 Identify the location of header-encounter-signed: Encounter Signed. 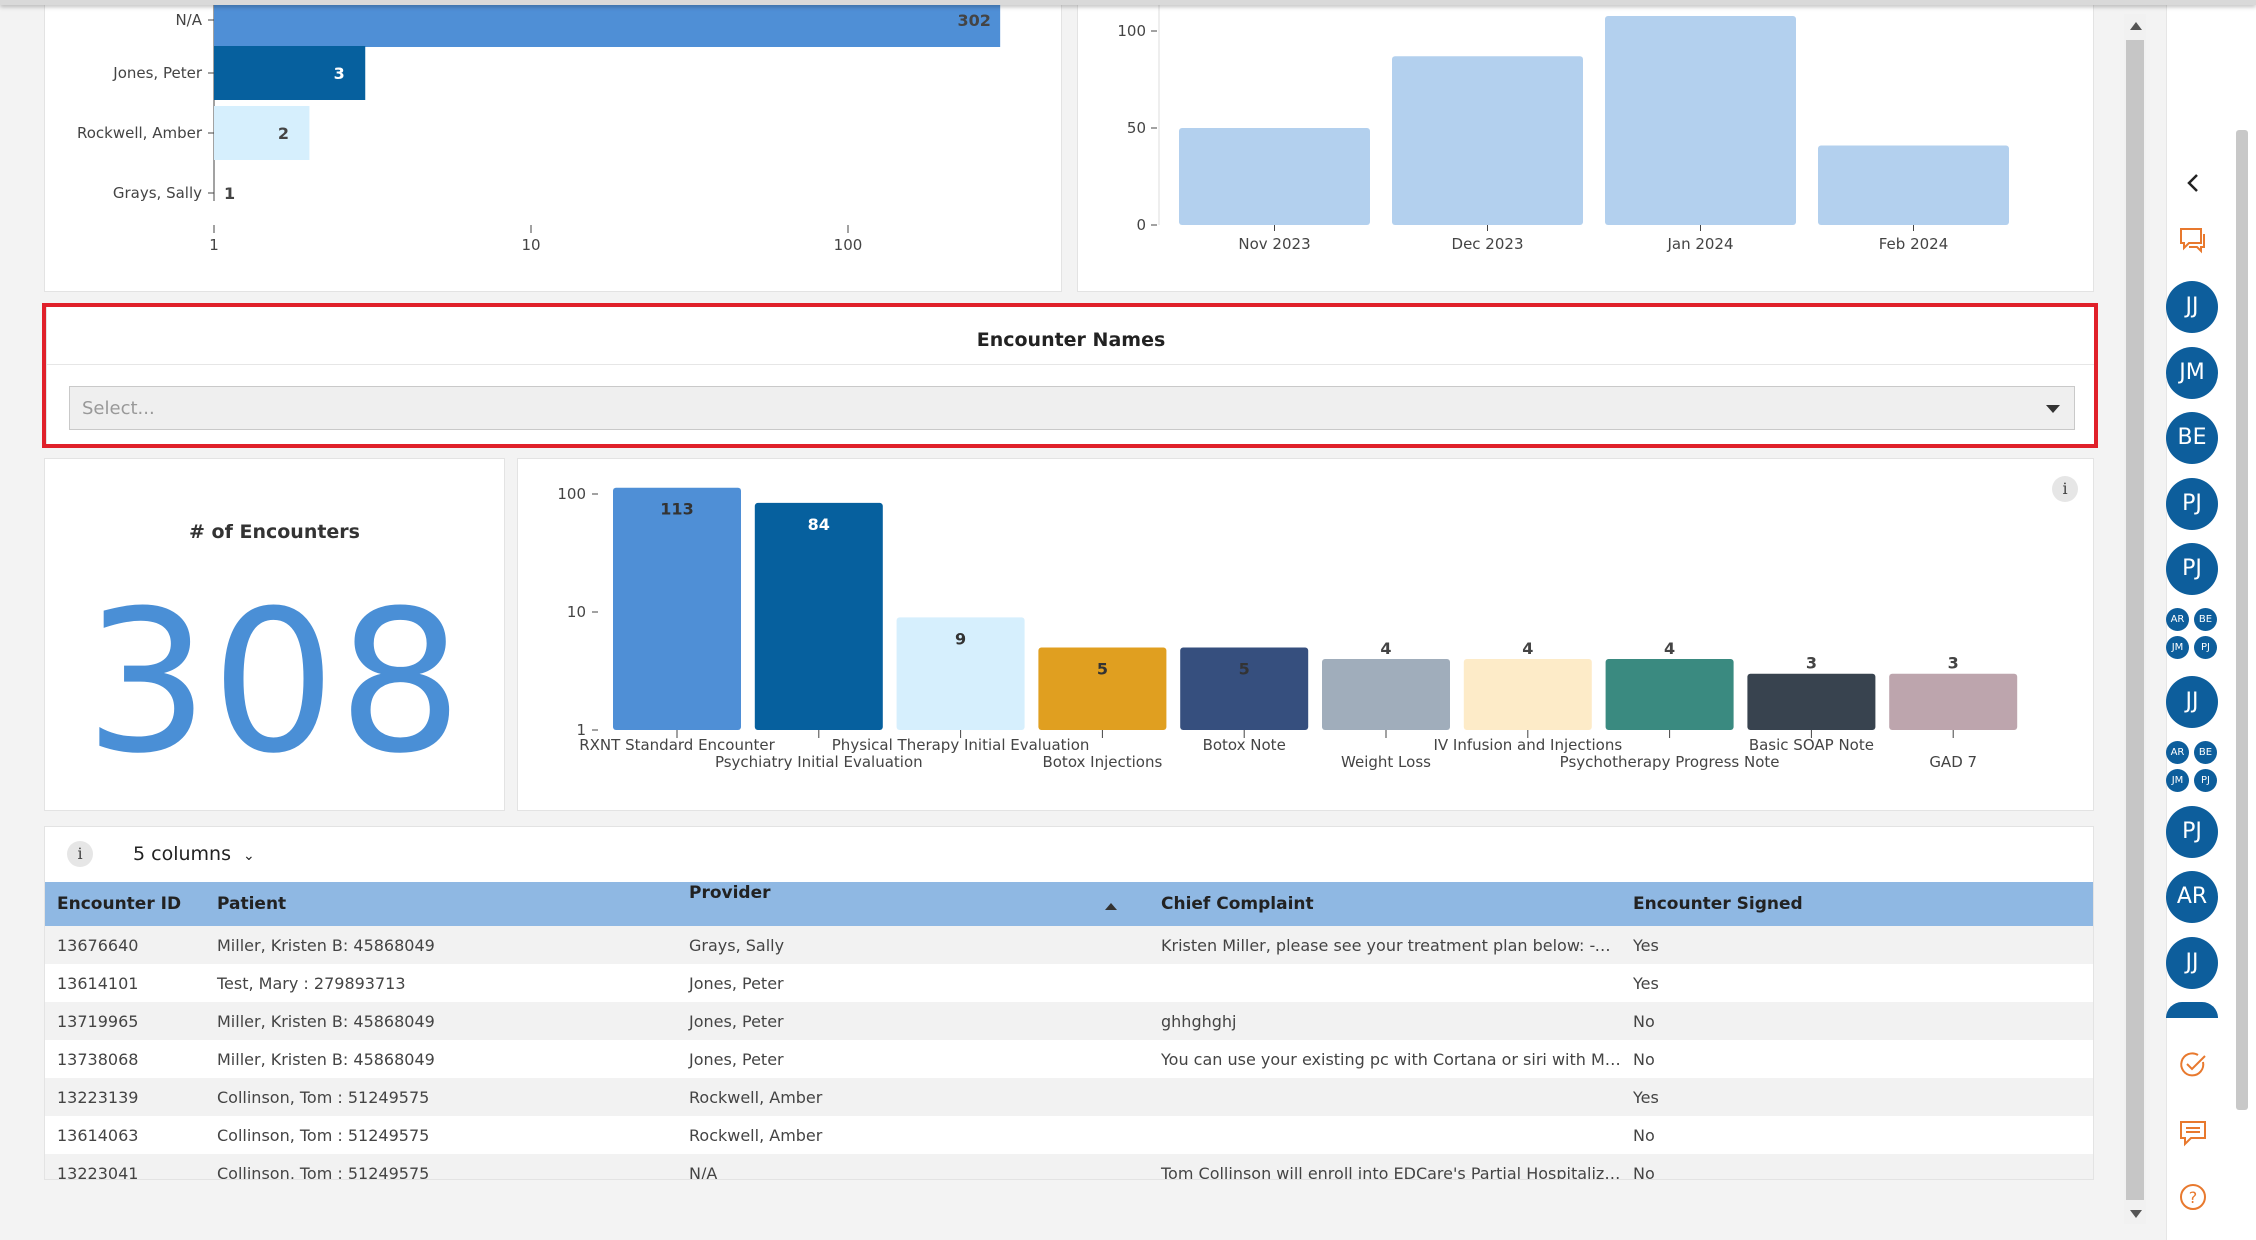
(1857, 904).